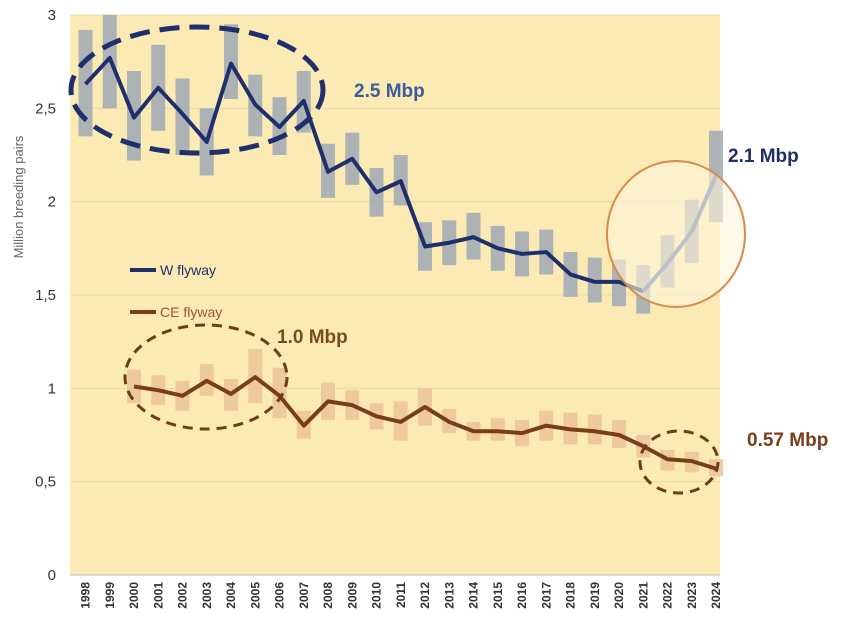 The width and height of the screenshot is (844, 622). I want to click on x-tick-label: 2002, so click(183, 595).